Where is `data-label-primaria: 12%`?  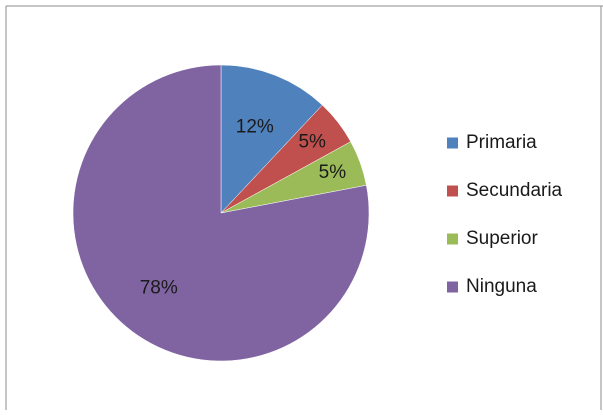 data-label-primaria: 12% is located at coordinates (255, 127).